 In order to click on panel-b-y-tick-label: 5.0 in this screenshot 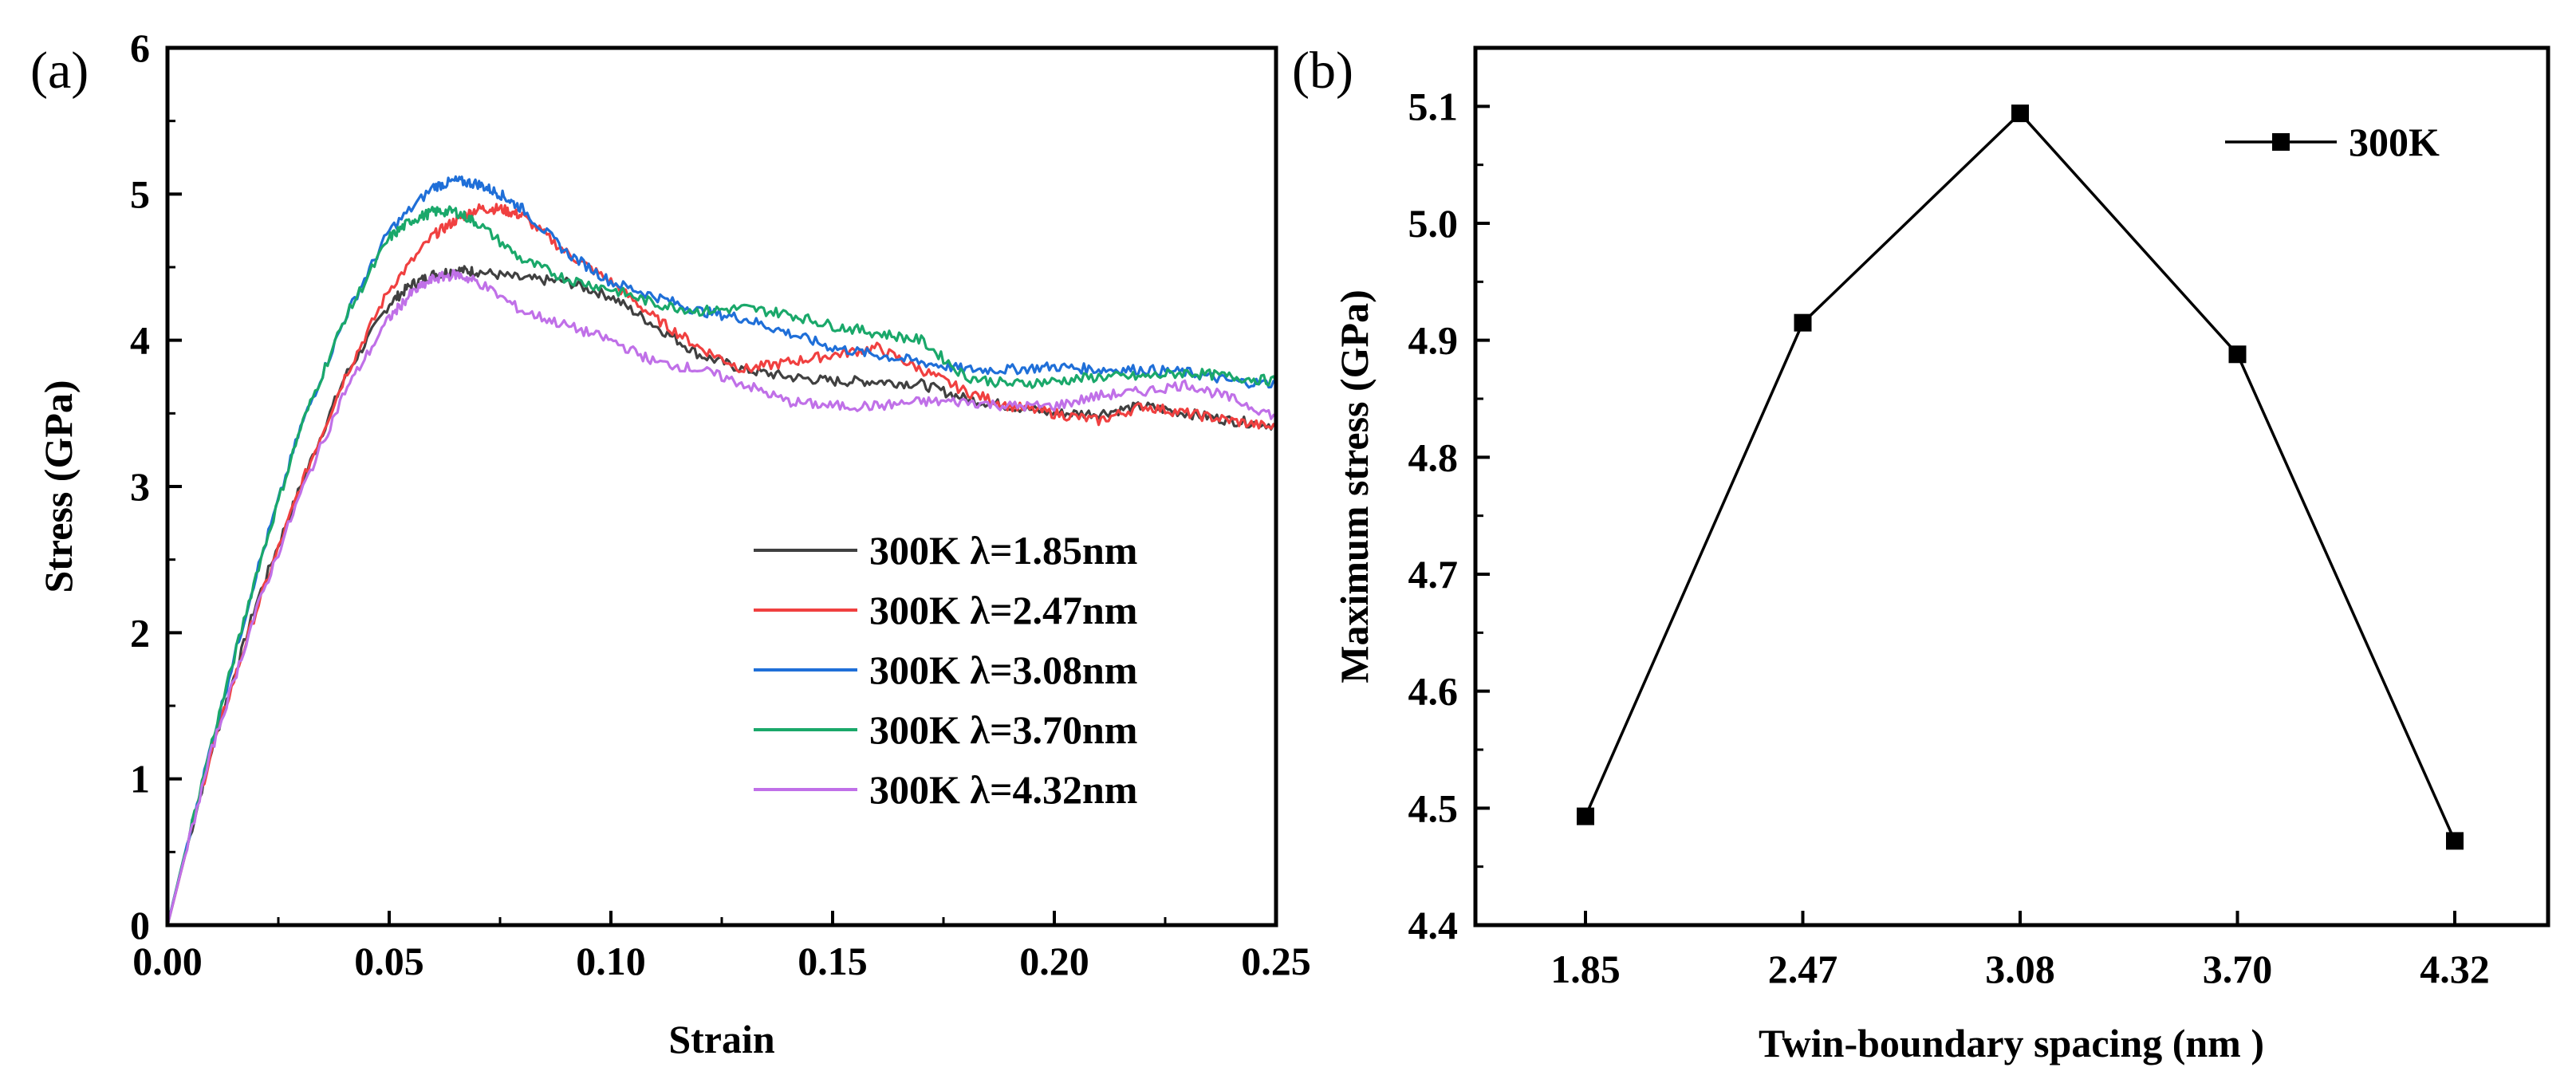, I will do `click(1433, 224)`.